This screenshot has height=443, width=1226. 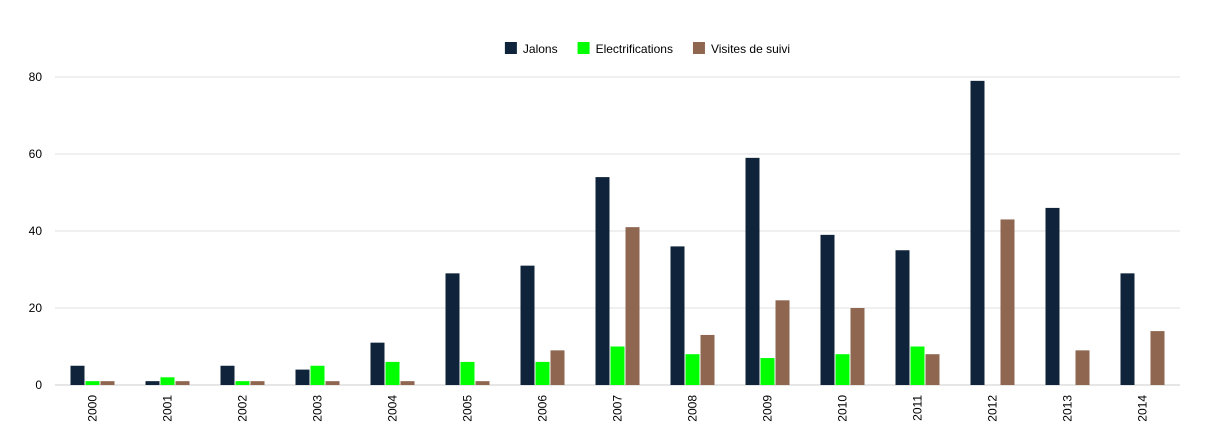 What do you see at coordinates (750, 49) in the screenshot?
I see `legend-label-visites-de-suivi: Visites de suivi` at bounding box center [750, 49].